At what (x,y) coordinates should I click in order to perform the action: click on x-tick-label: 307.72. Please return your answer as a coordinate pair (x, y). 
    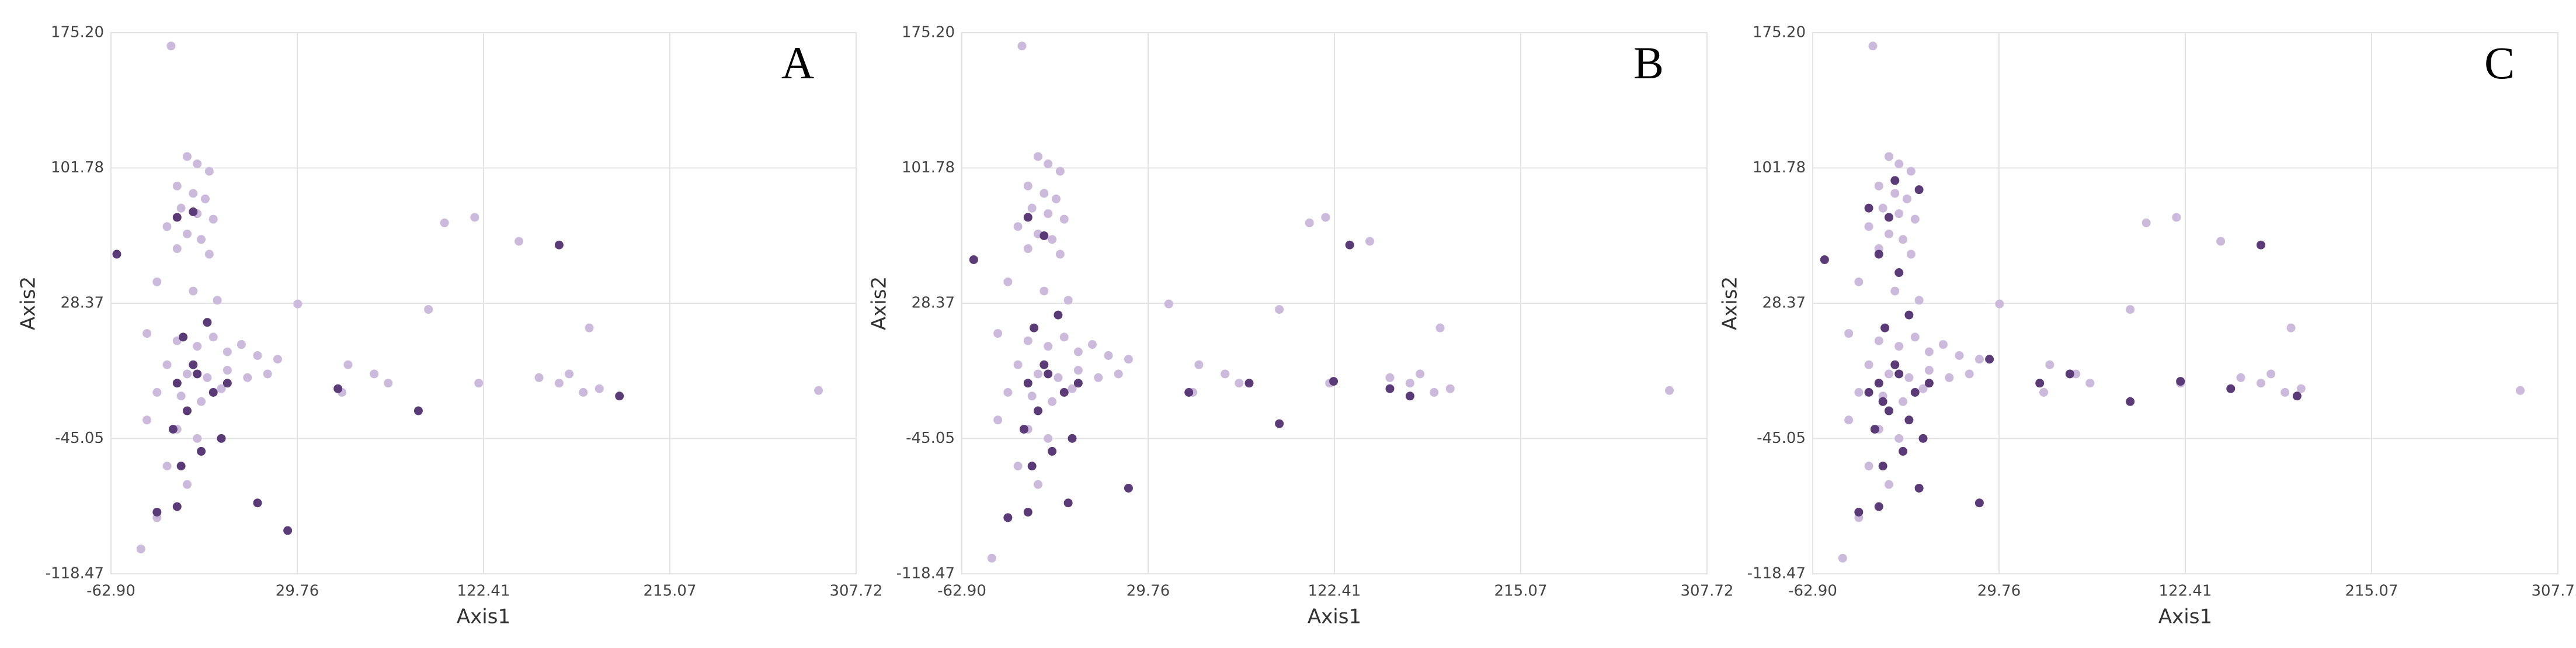
    Looking at the image, I should click on (1707, 591).